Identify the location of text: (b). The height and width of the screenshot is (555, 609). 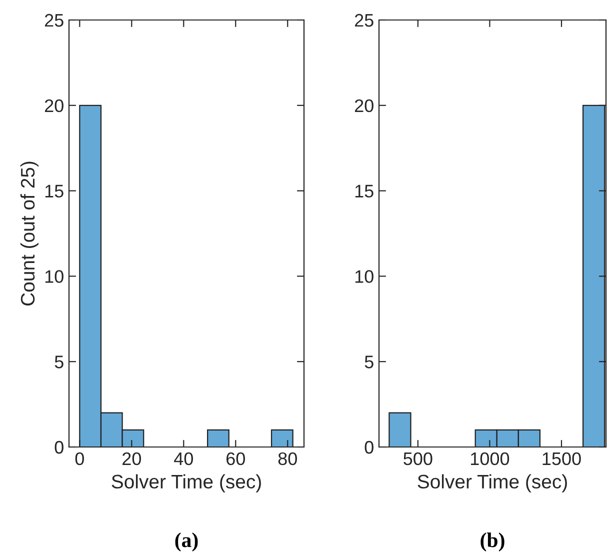
(492, 542).